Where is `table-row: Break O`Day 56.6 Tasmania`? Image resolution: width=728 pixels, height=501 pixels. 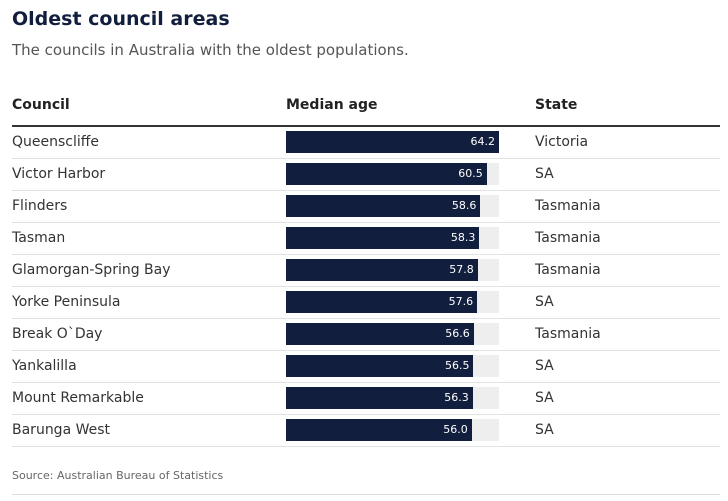 table-row: Break O`Day 56.6 Tasmania is located at coordinates (364, 335).